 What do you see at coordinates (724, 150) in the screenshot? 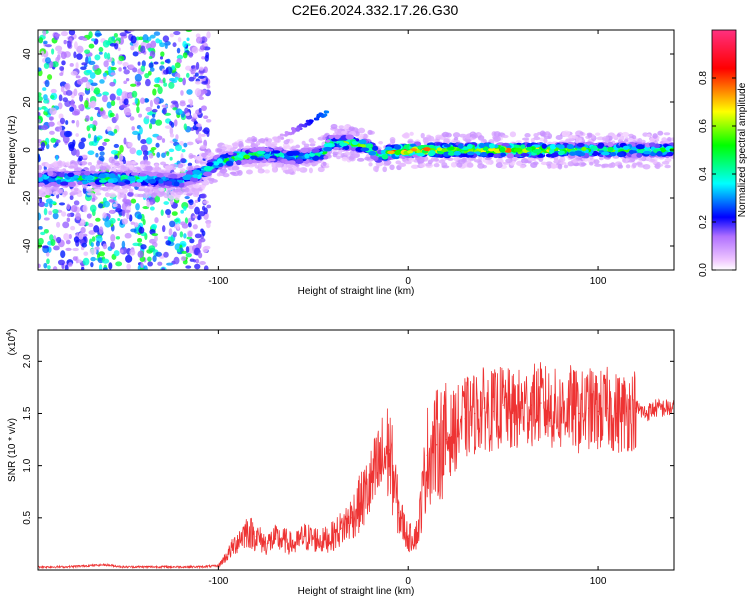
I see `colorbar-gradient` at bounding box center [724, 150].